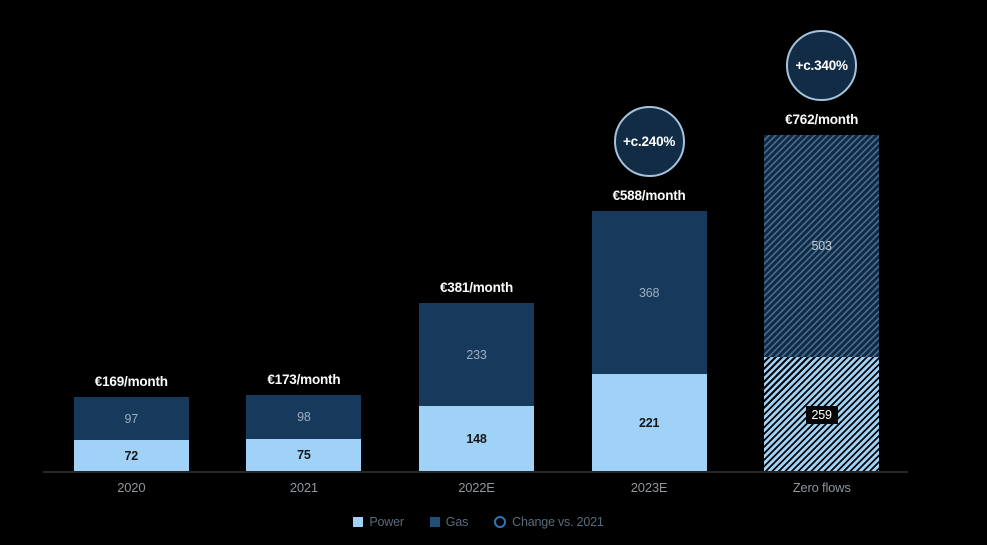 The height and width of the screenshot is (545, 987). I want to click on gas-segment: 368, so click(649, 293).